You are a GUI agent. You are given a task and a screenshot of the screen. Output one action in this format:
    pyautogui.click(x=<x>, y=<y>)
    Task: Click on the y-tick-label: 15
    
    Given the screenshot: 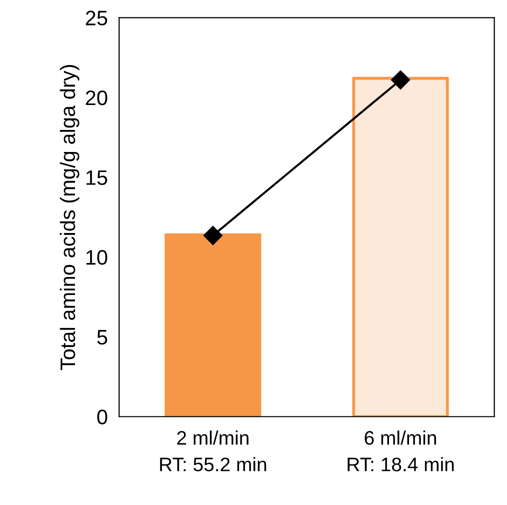 What is the action you would take?
    pyautogui.click(x=97, y=178)
    